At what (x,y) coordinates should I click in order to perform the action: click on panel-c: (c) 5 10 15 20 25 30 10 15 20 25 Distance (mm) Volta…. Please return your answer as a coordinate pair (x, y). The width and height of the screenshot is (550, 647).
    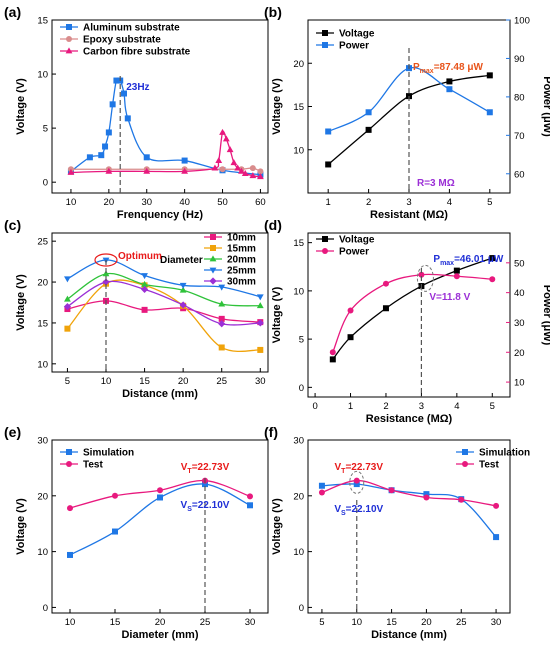
    Looking at the image, I should click on (136, 308).